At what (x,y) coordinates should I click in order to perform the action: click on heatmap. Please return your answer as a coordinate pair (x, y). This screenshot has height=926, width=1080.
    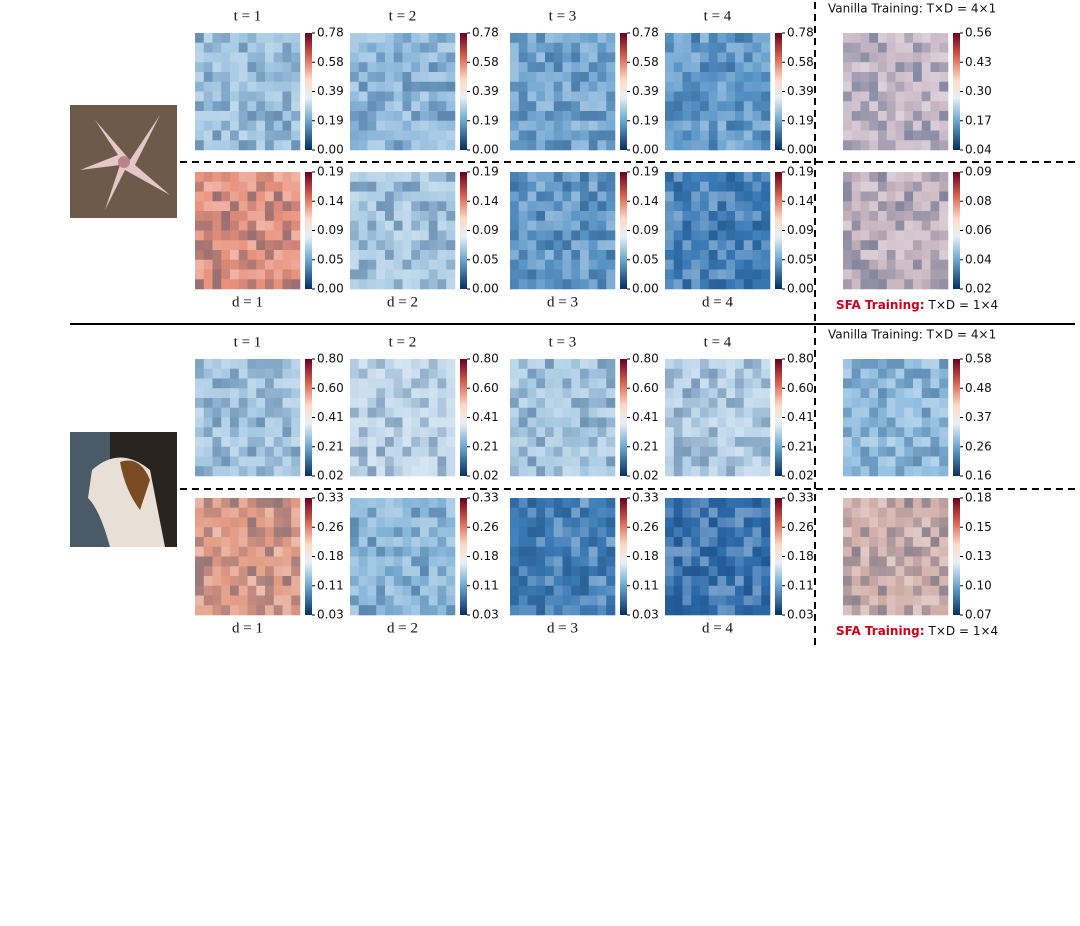
    Looking at the image, I should click on (718, 231).